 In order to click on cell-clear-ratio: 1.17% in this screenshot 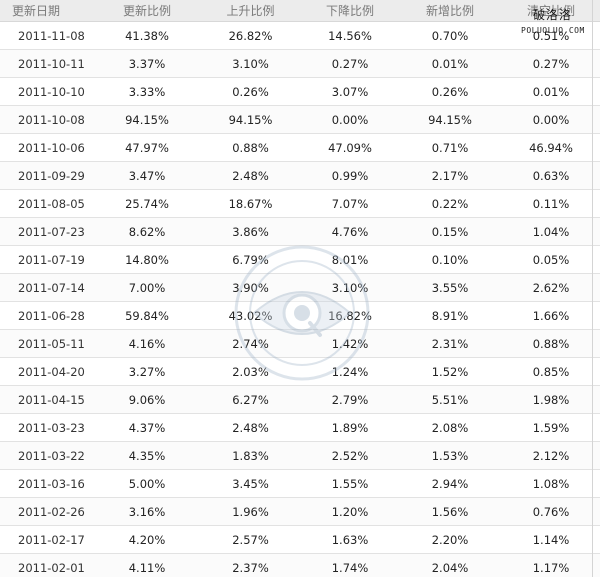, I will do `click(551, 565)`.